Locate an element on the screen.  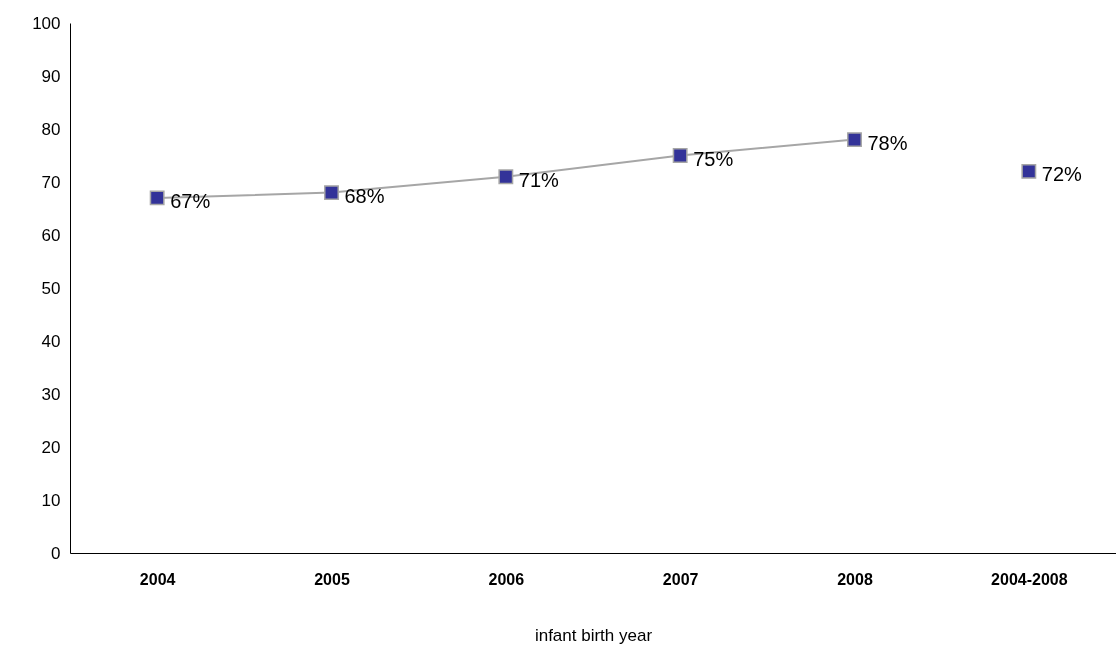
data-label: 75% is located at coordinates (713, 158).